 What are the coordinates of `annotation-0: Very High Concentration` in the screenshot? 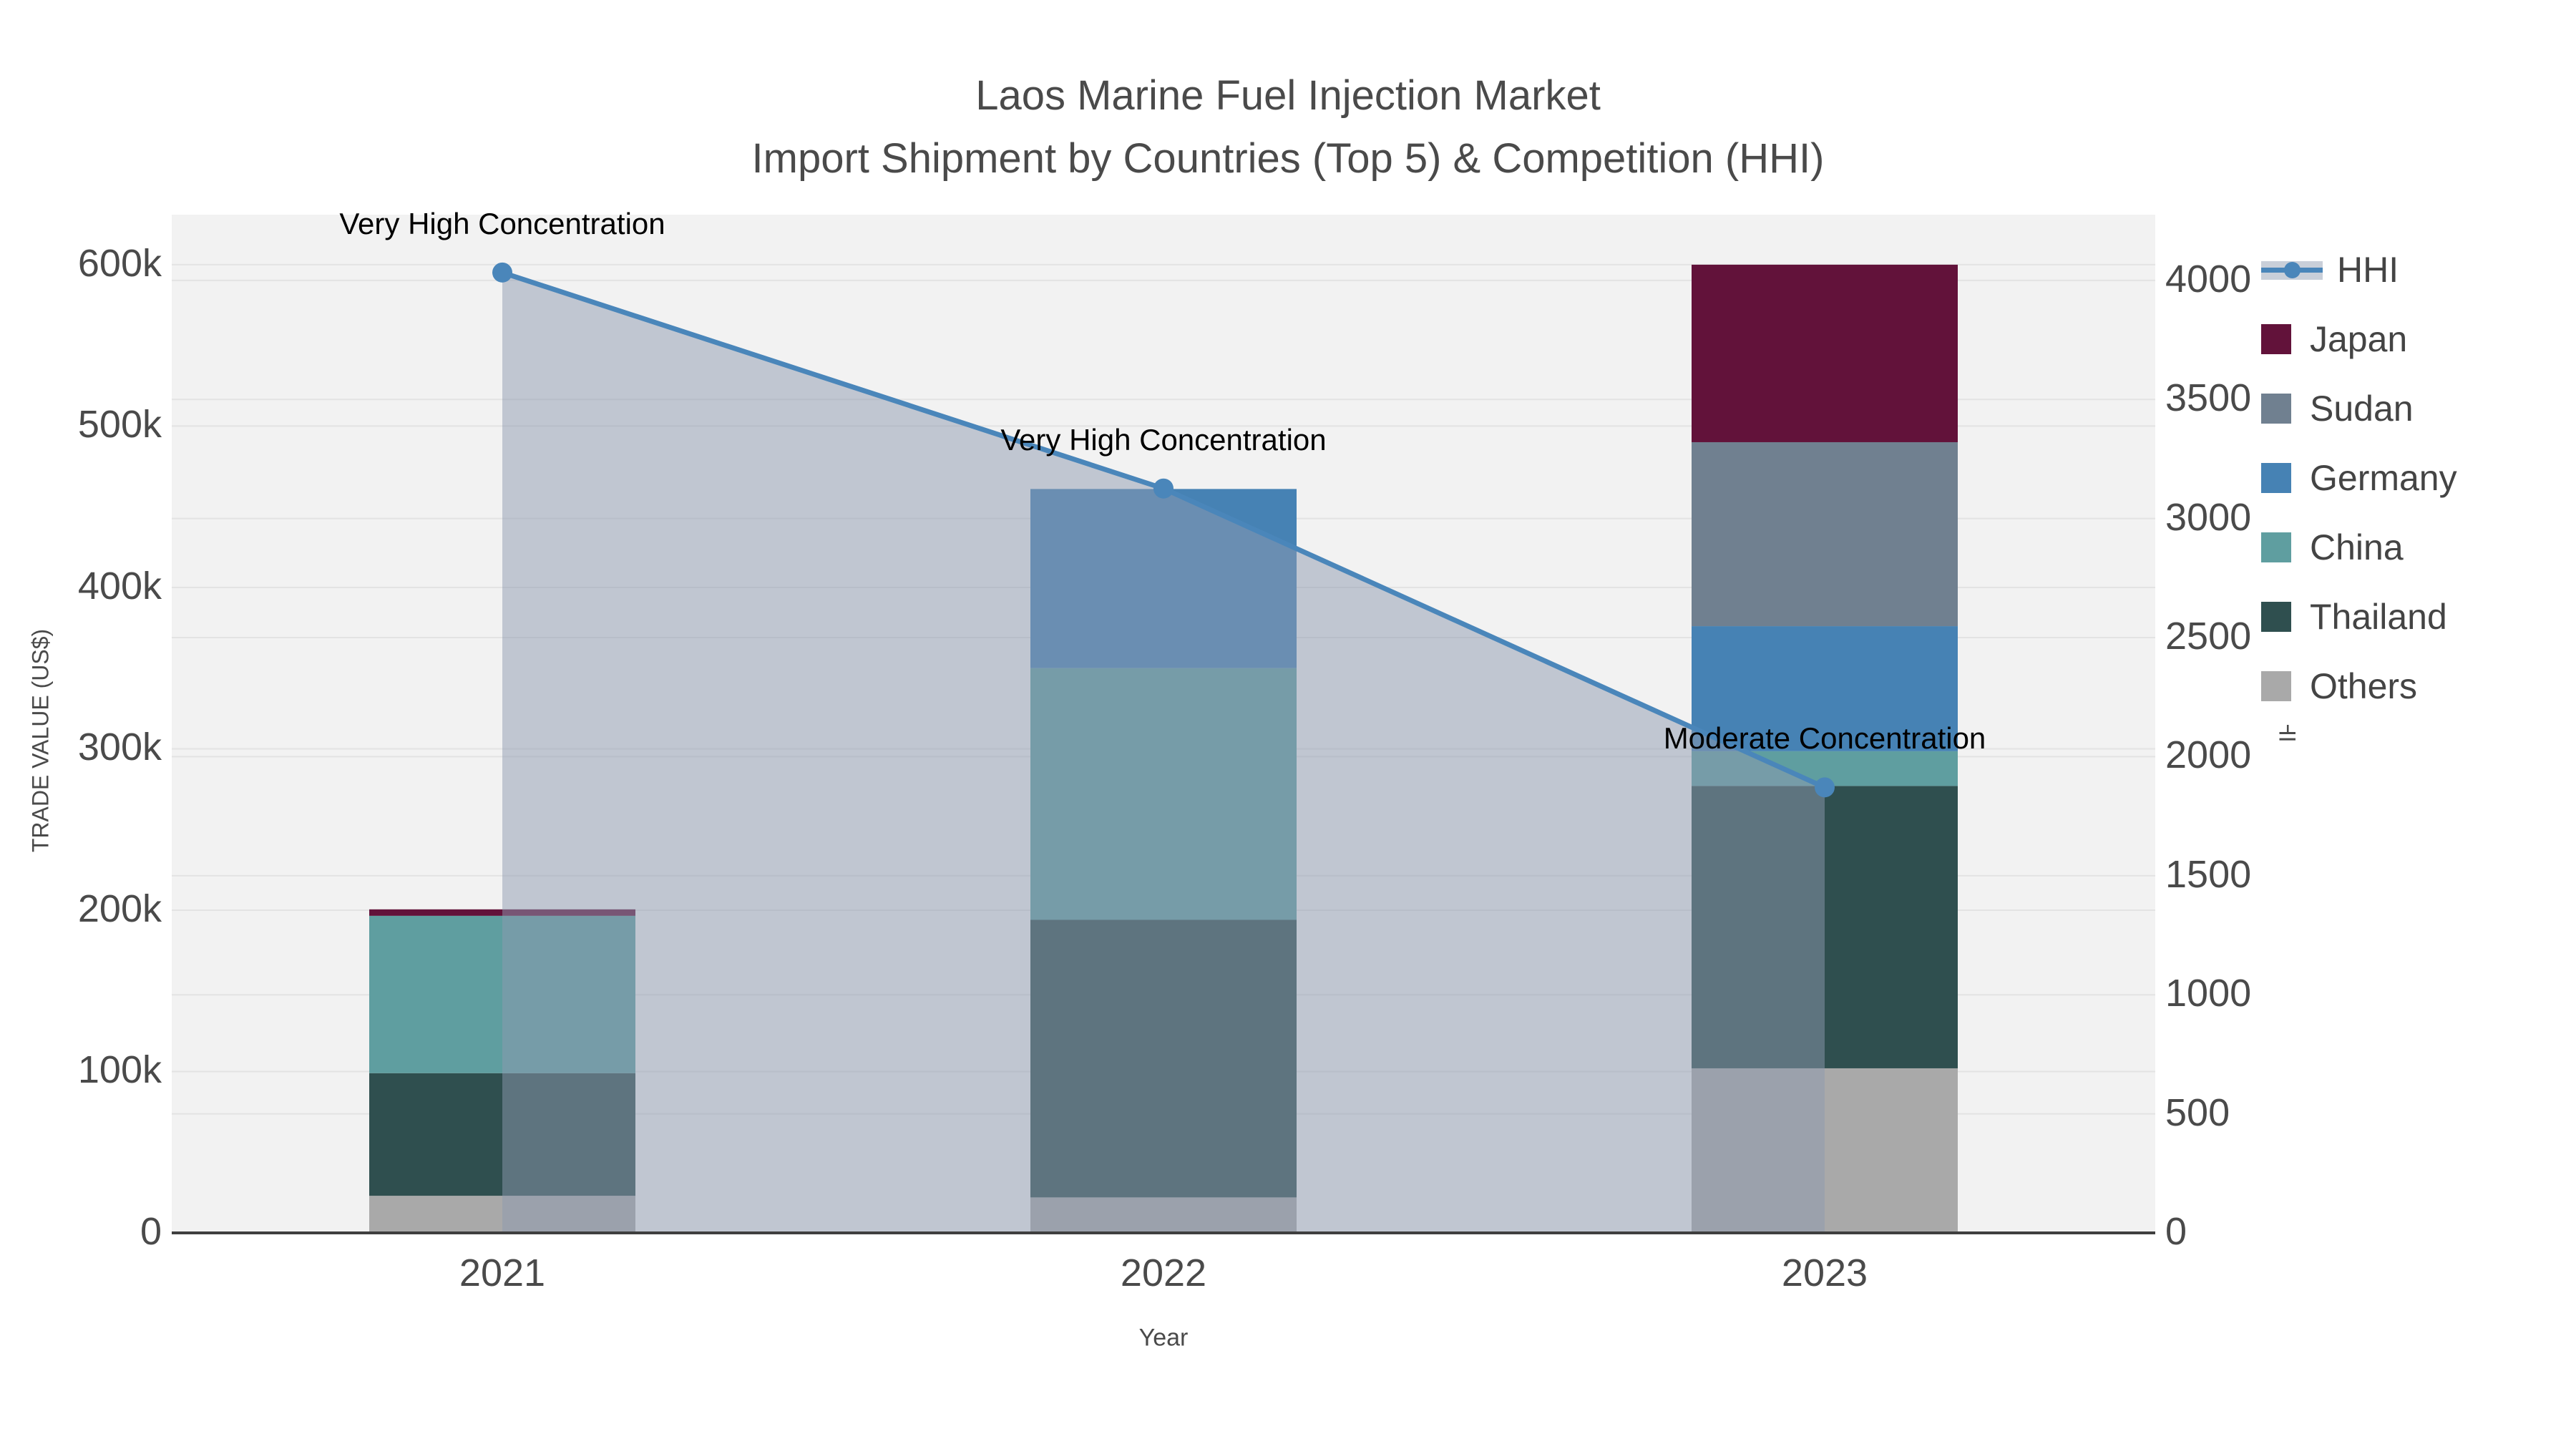 It's located at (502, 223).